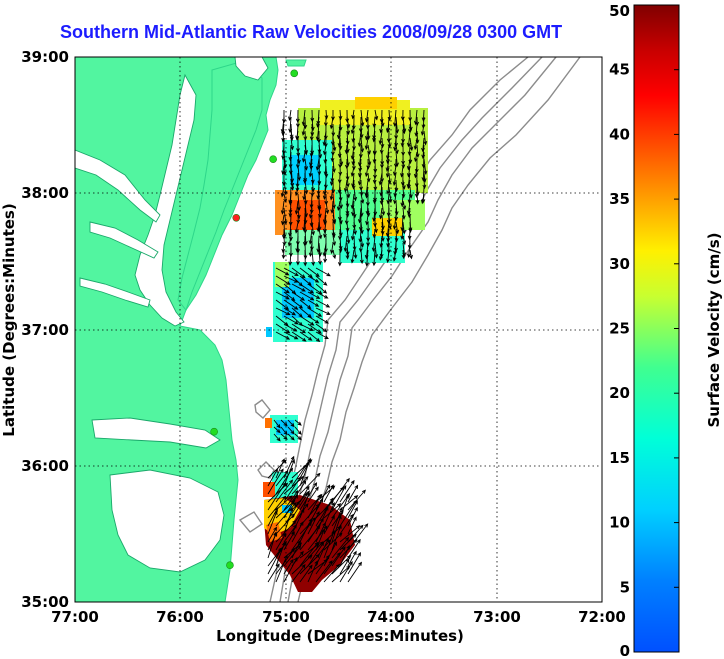 The width and height of the screenshot is (724, 659). I want to click on y-tick: 38:00, so click(45, 193).